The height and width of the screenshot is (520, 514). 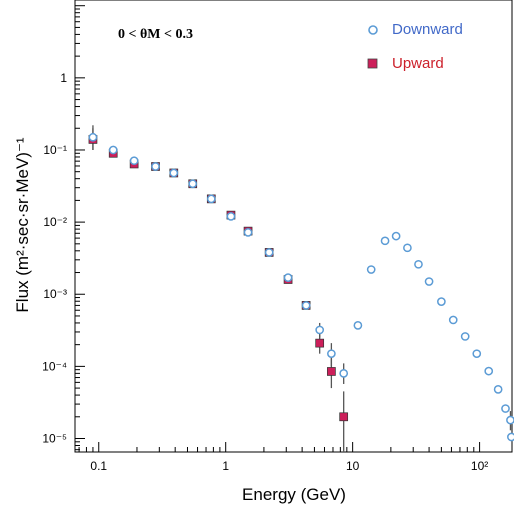 What do you see at coordinates (54, 439) in the screenshot?
I see `y-tick-label: 10⁻⁵` at bounding box center [54, 439].